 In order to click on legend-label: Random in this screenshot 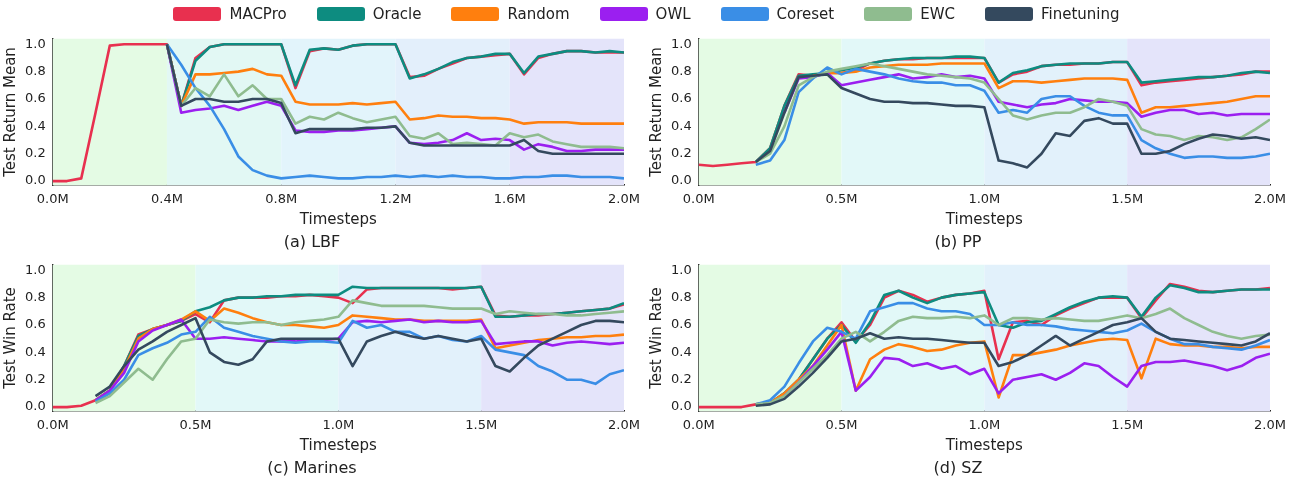, I will do `click(538, 14)`.